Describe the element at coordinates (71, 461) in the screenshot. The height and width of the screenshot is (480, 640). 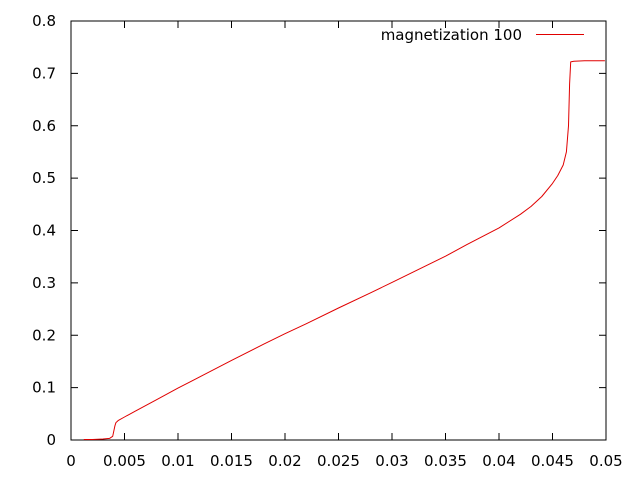
I see `x-tick-label: 0` at that location.